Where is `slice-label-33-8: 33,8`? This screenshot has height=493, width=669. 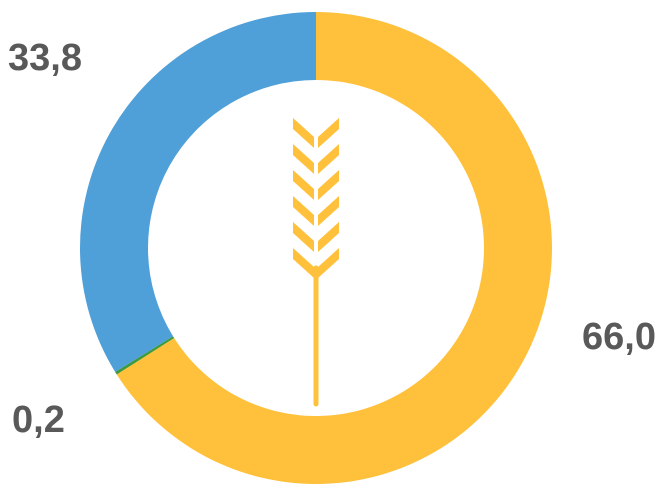
slice-label-33-8: 33,8 is located at coordinates (45, 58).